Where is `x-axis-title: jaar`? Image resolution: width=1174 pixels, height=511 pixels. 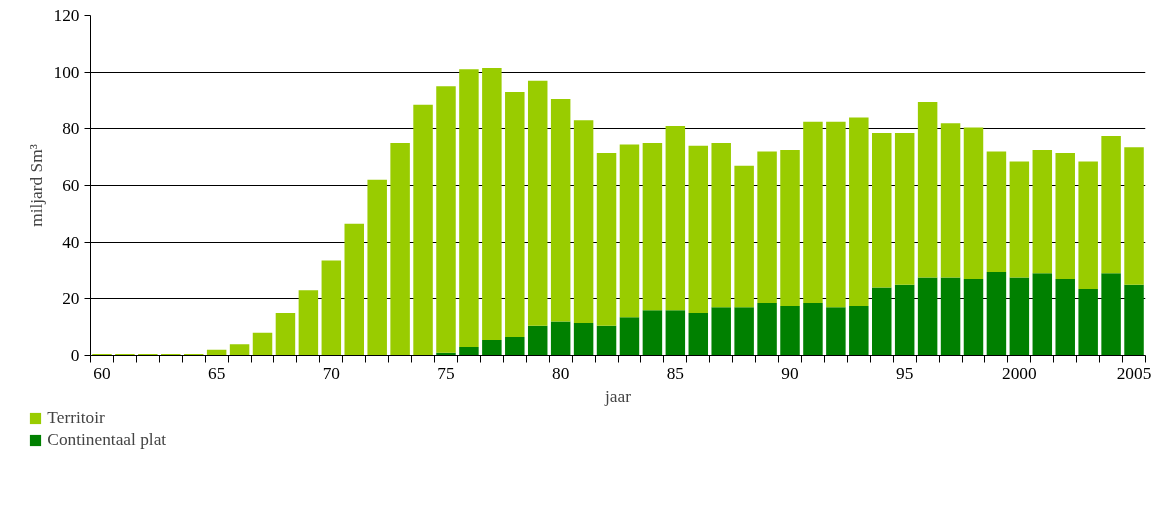 x-axis-title: jaar is located at coordinates (618, 396).